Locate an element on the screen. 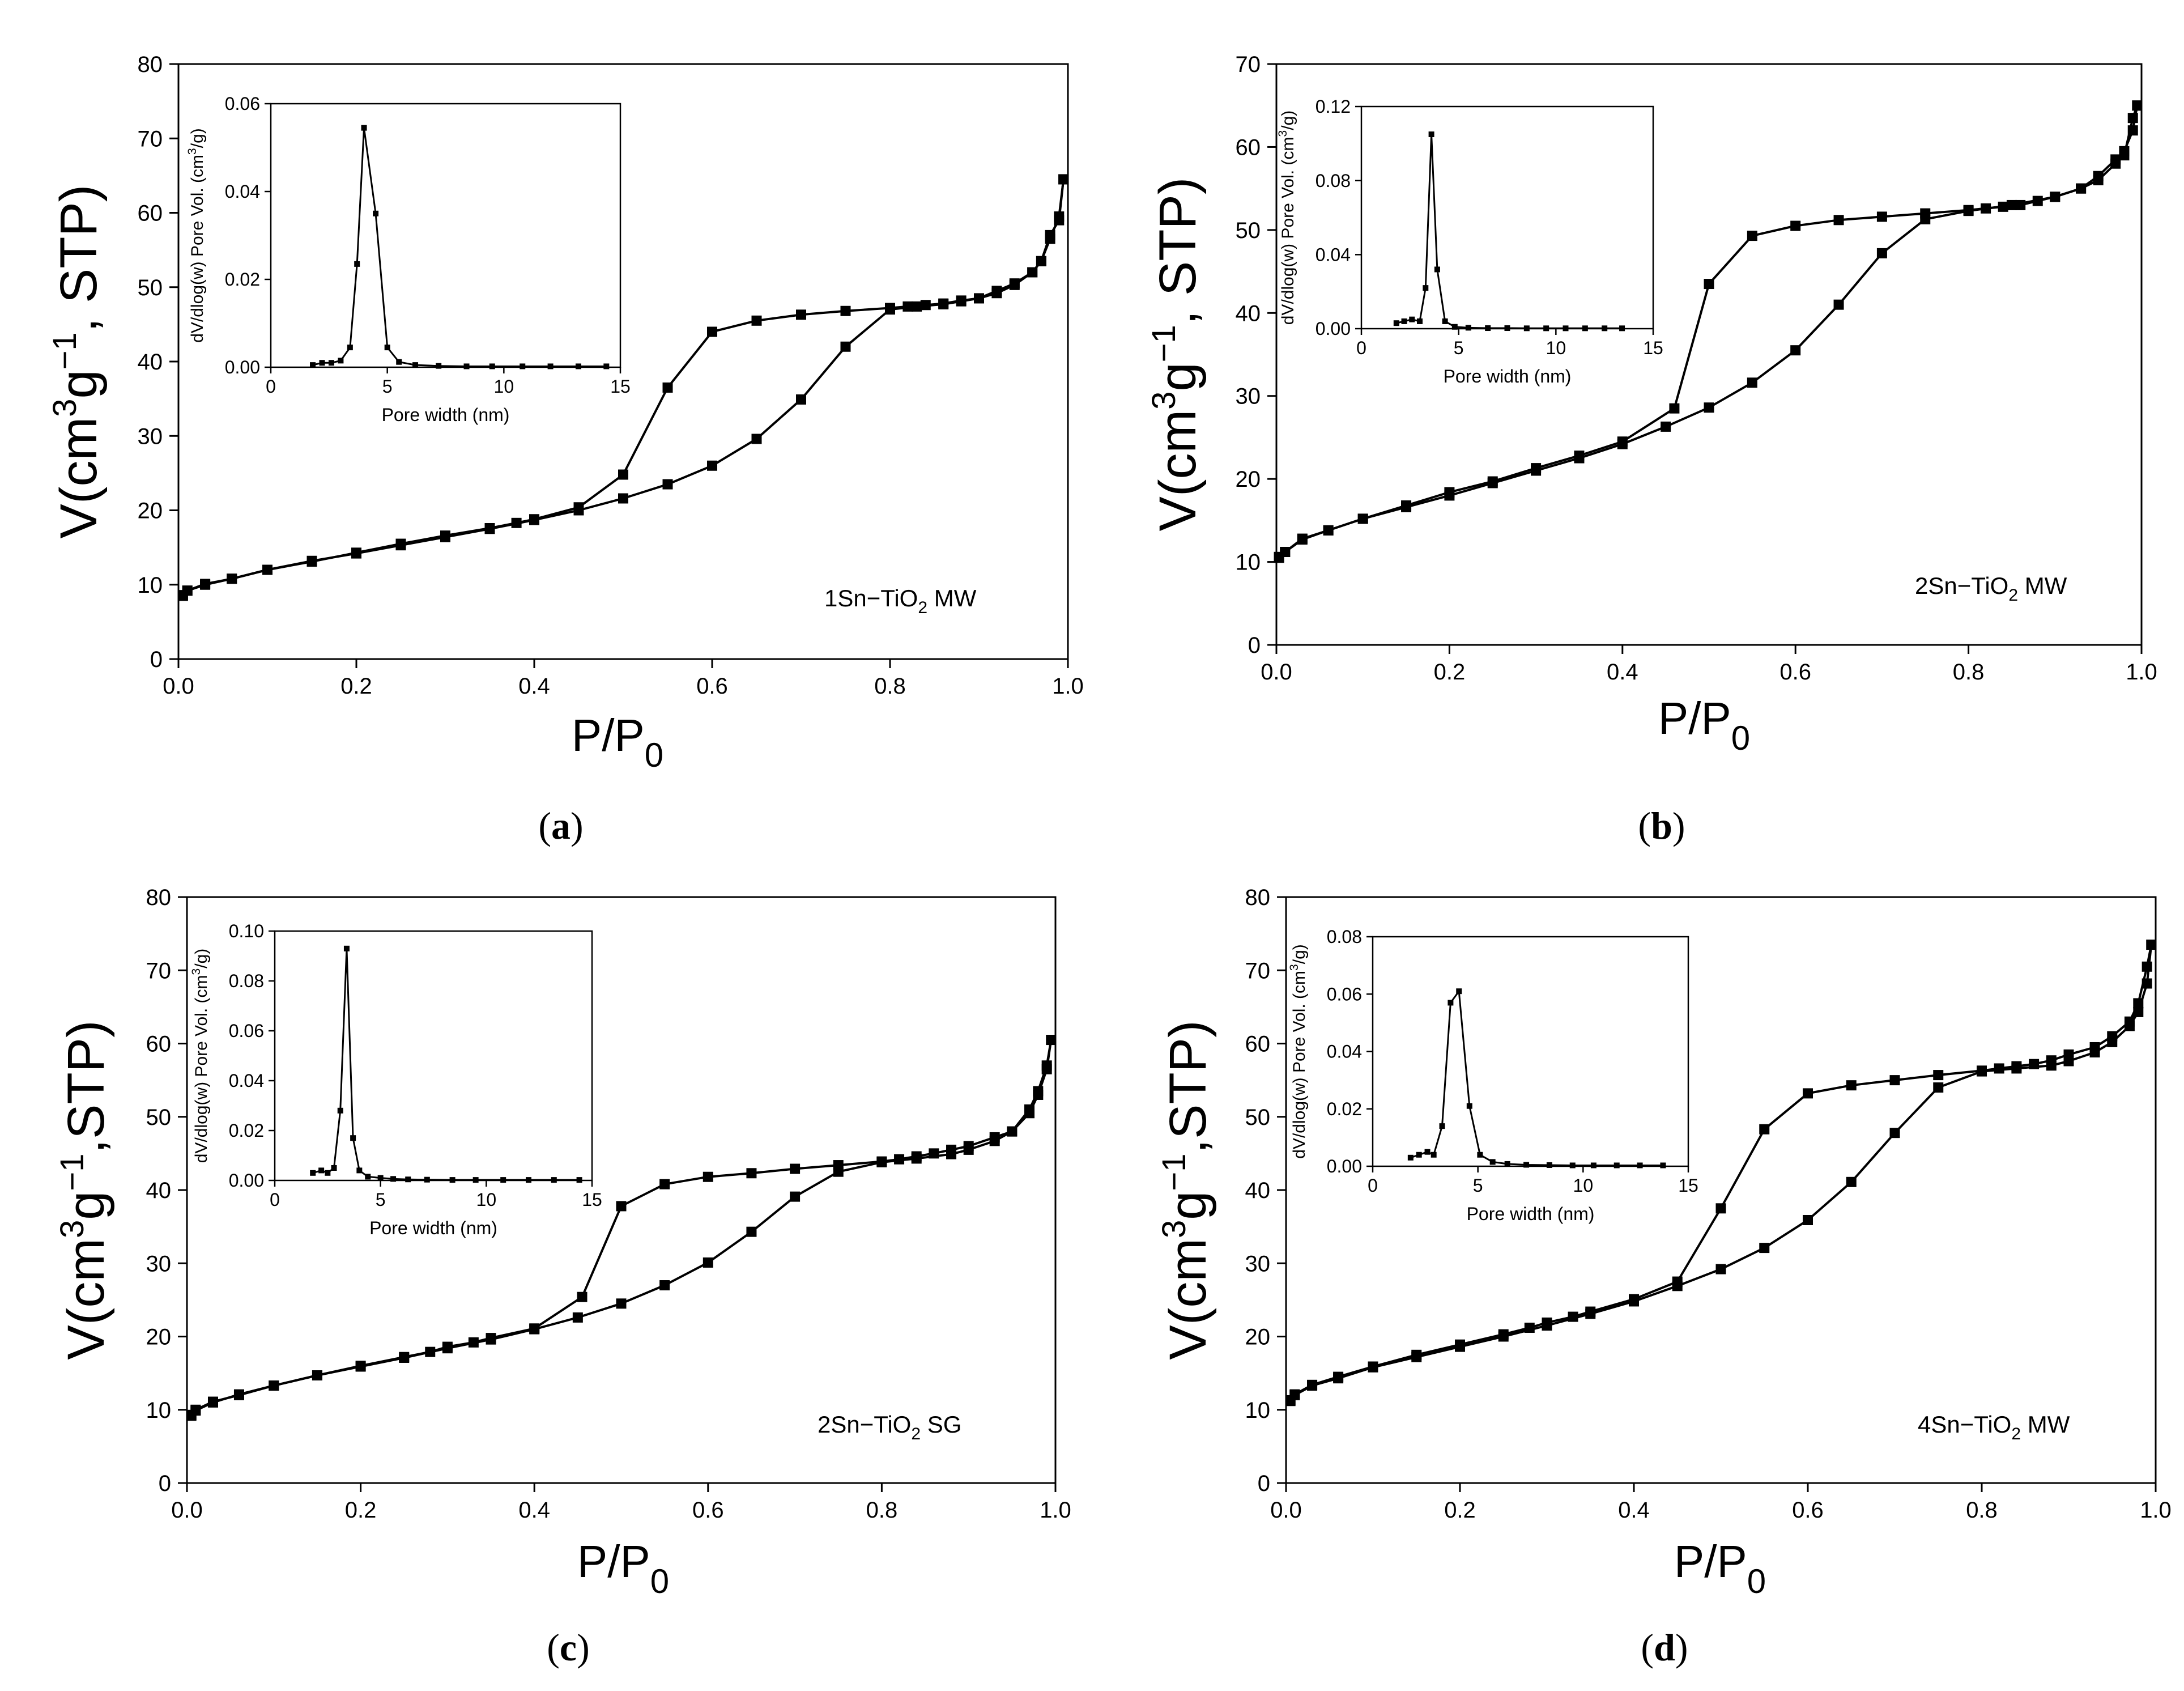 This screenshot has width=2184, height=1691. inset-x-tick-label: 15 is located at coordinates (1688, 1186).